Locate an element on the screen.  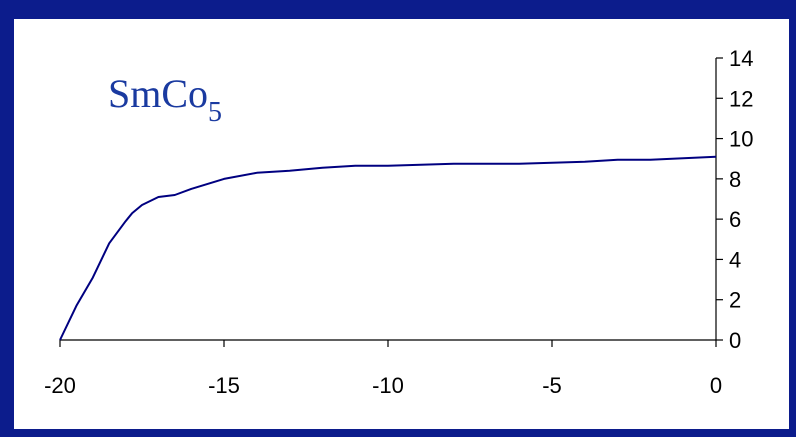
y-tick-label: 10 is located at coordinates (741, 139).